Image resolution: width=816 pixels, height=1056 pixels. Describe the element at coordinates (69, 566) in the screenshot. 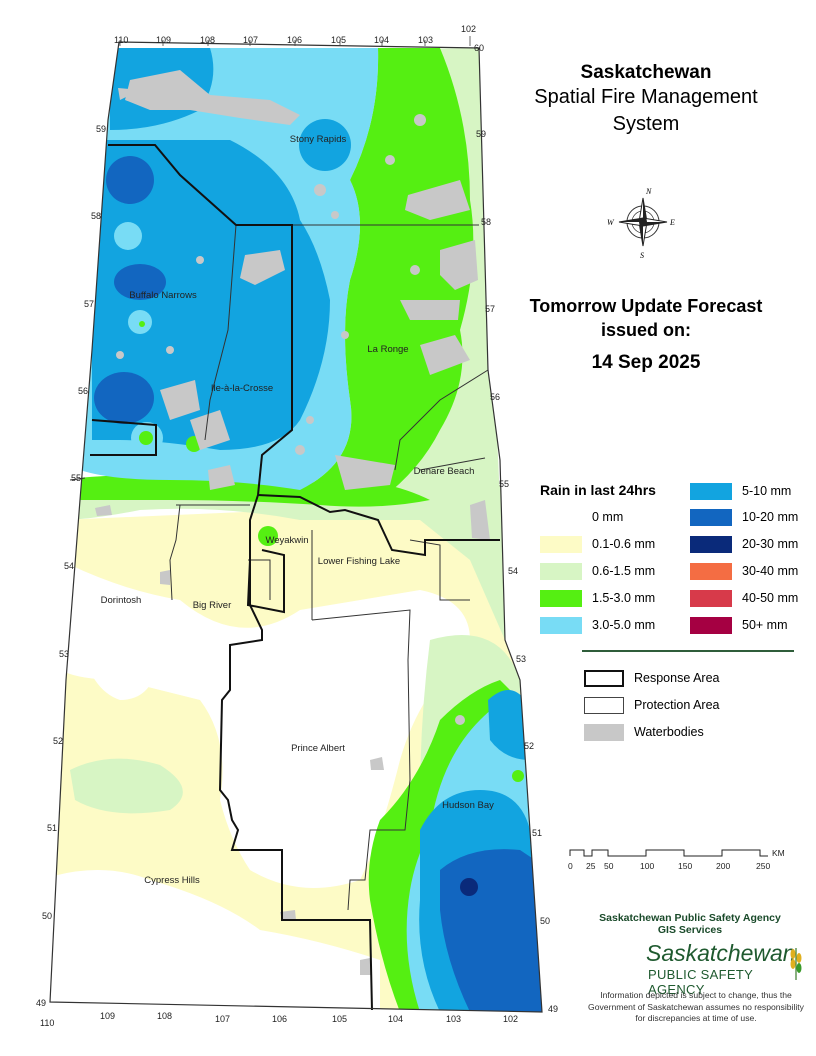

I see `lat-left-54: 54` at that location.